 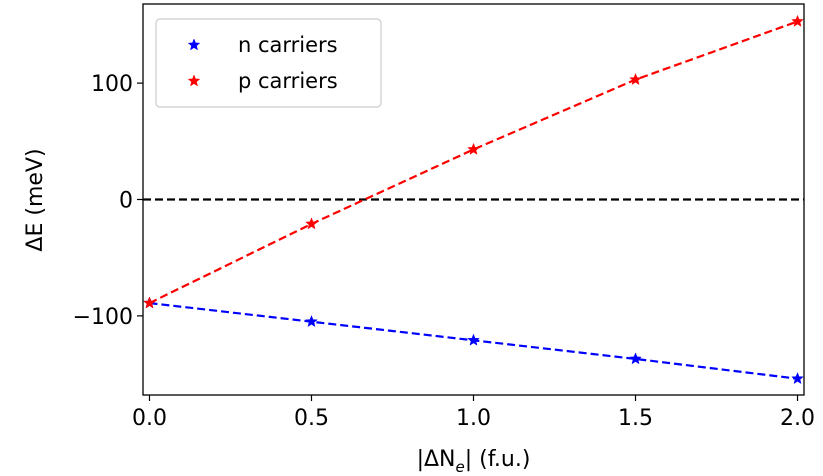 What do you see at coordinates (108, 201) in the screenshot?
I see `y-axis: −100 0 100` at bounding box center [108, 201].